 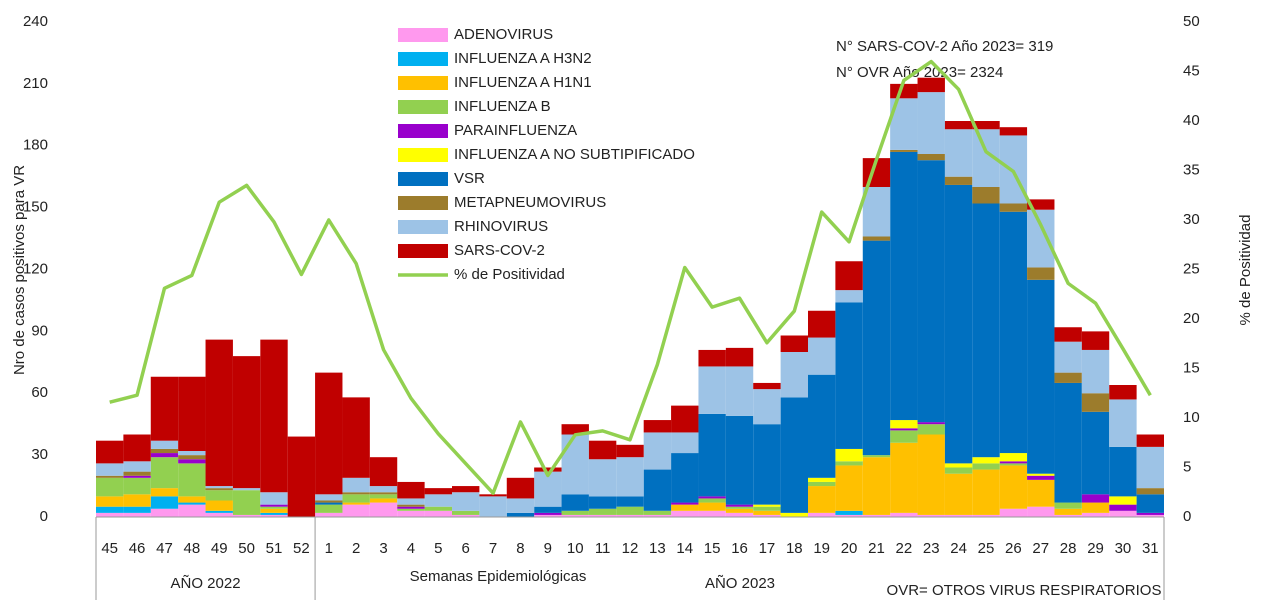 I want to click on x-axis-label: Semanas Epidemiológicas, so click(x=498, y=576).